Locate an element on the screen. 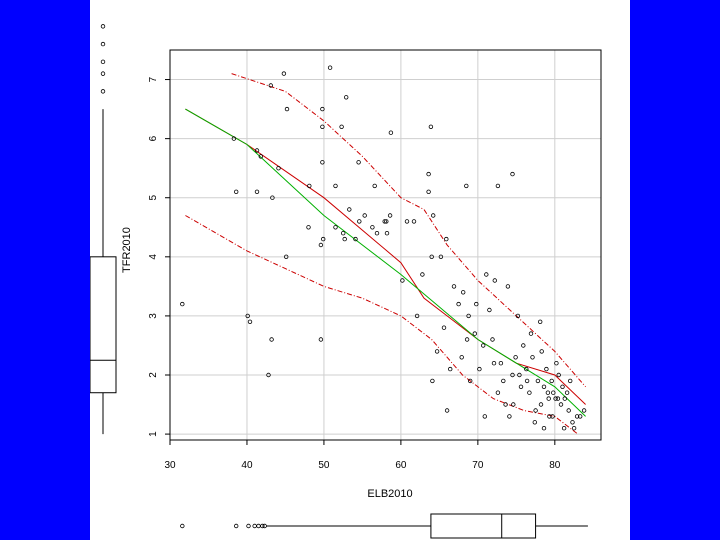 The image size is (720, 540). y-axis-label: TFR2010 is located at coordinates (127, 250).